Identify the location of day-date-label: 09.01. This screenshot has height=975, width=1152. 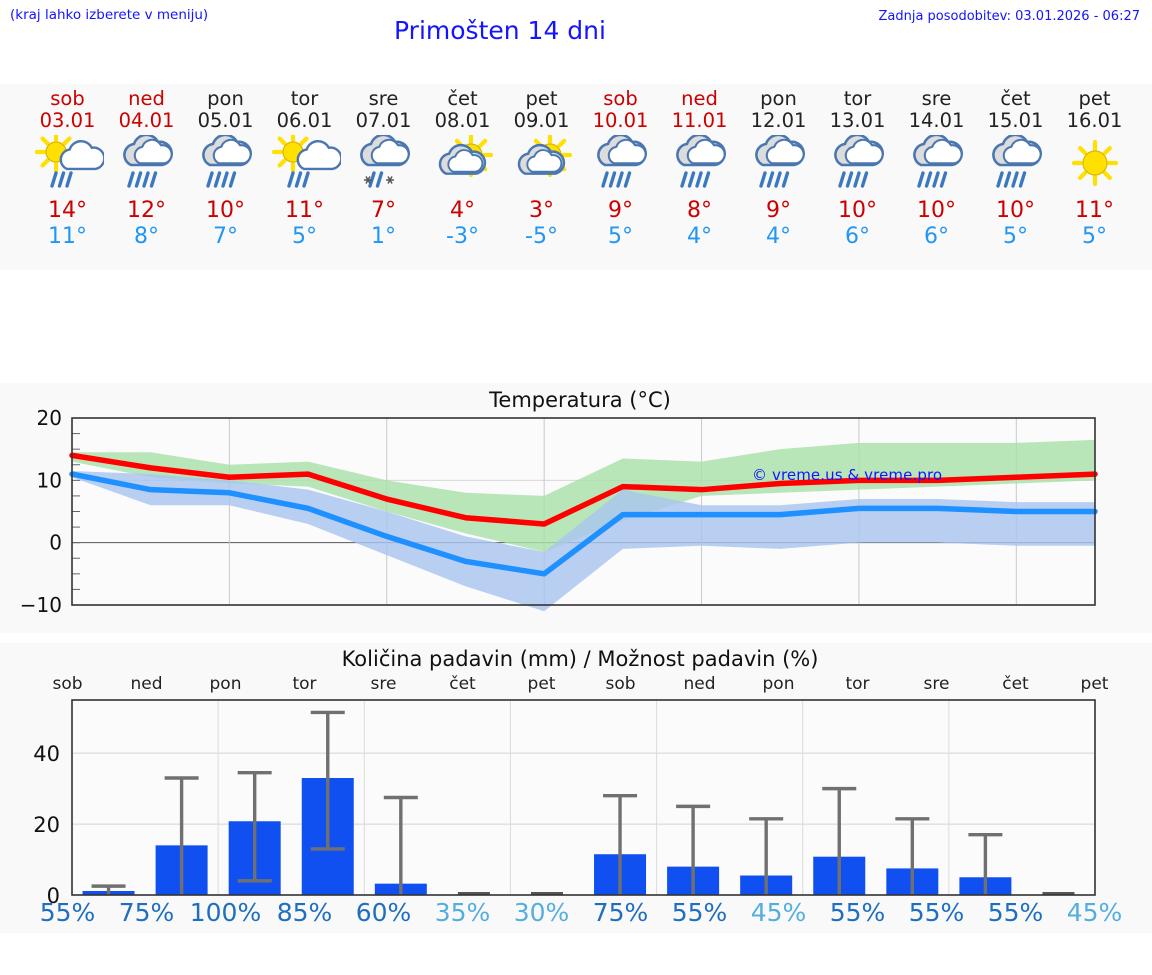
(541, 120).